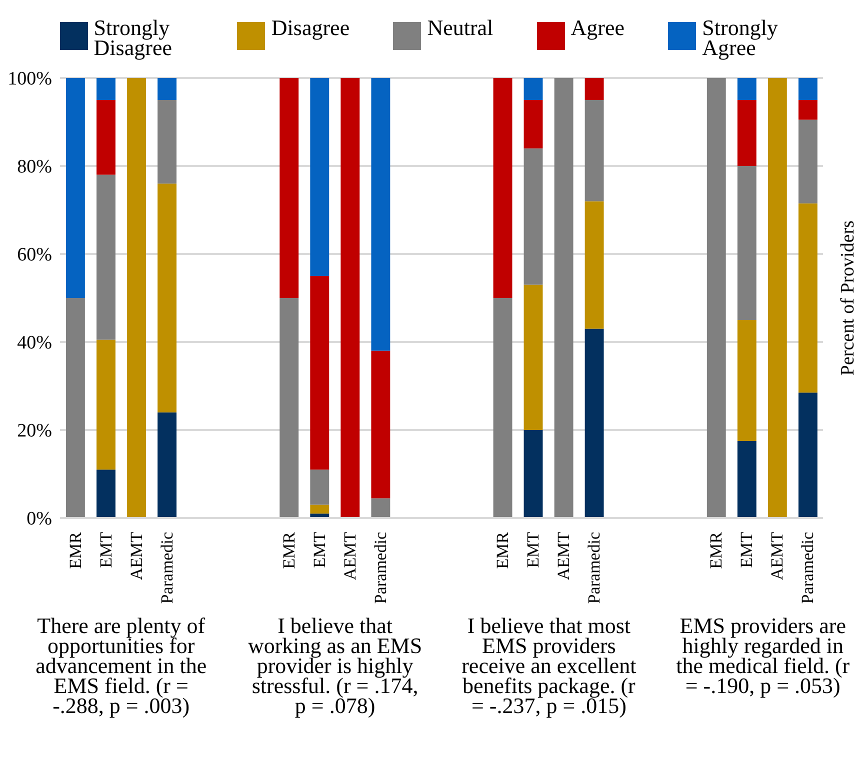  What do you see at coordinates (133, 37) in the screenshot?
I see `legend-label: Strongly Disagree` at bounding box center [133, 37].